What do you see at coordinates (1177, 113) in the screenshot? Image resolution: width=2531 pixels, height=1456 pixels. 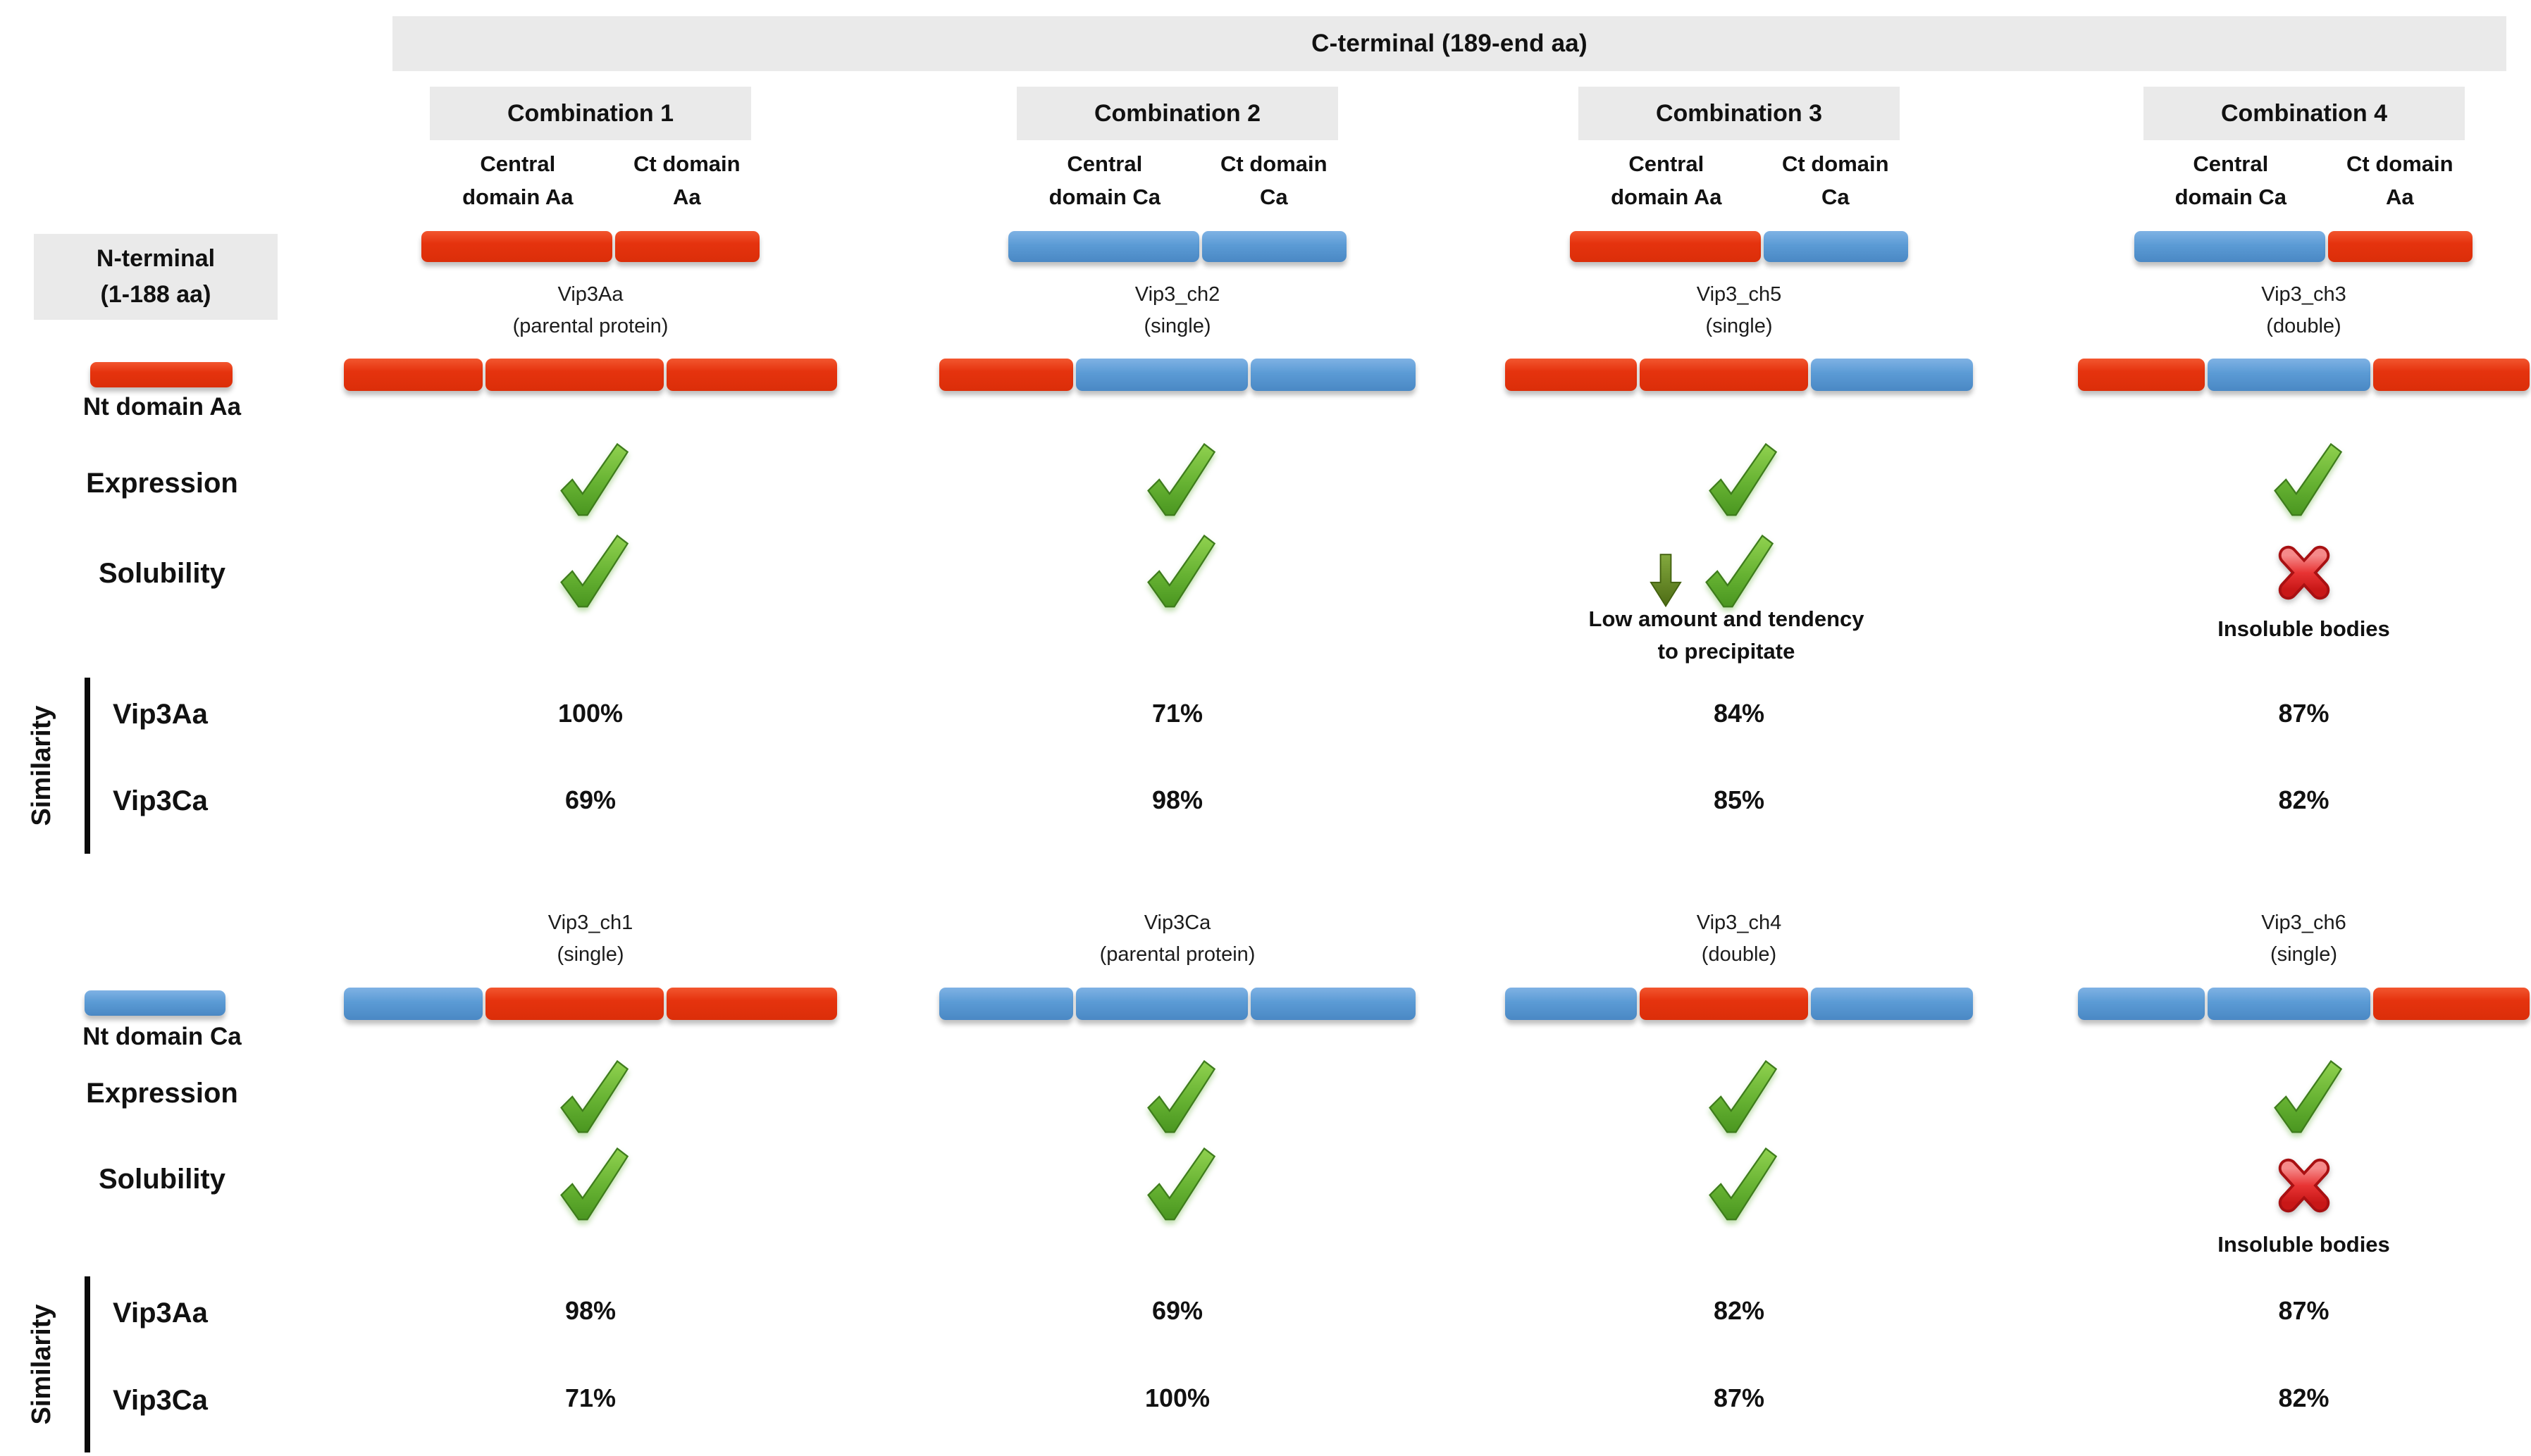 I see `combination-2-header: Combination 2` at bounding box center [1177, 113].